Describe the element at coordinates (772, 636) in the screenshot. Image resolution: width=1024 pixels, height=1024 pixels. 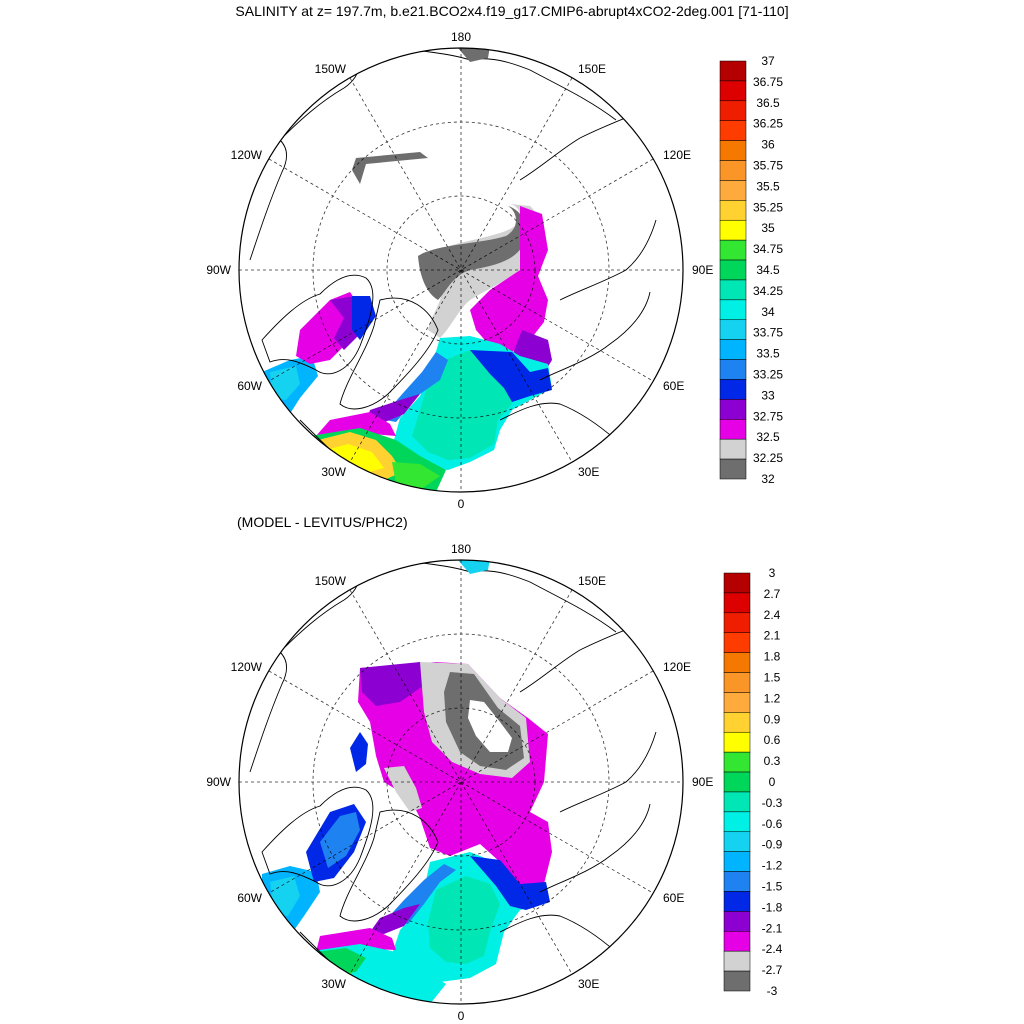
I see `colorbar-label: 2.1` at that location.